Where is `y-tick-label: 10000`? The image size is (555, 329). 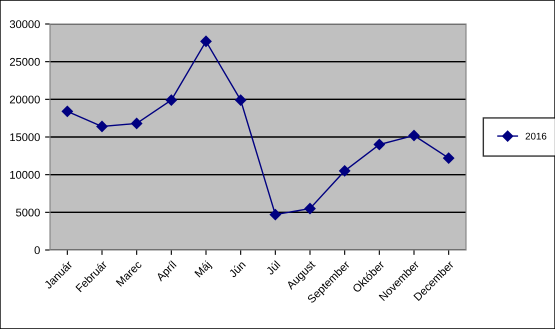
y-tick-label: 10000 is located at coordinates (25, 174).